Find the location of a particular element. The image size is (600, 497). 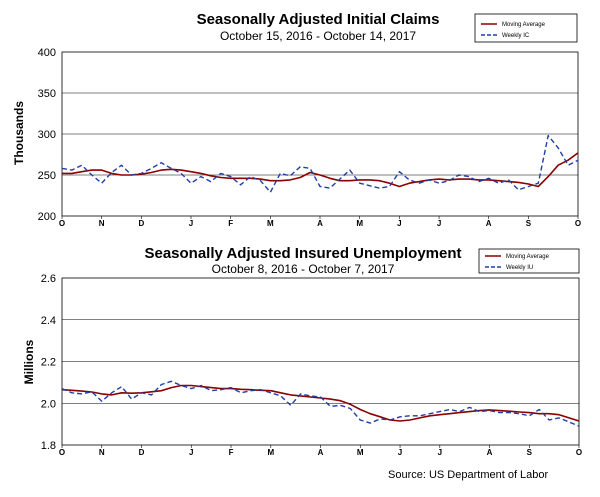

y-axis-label: Thousands is located at coordinates (19, 133).